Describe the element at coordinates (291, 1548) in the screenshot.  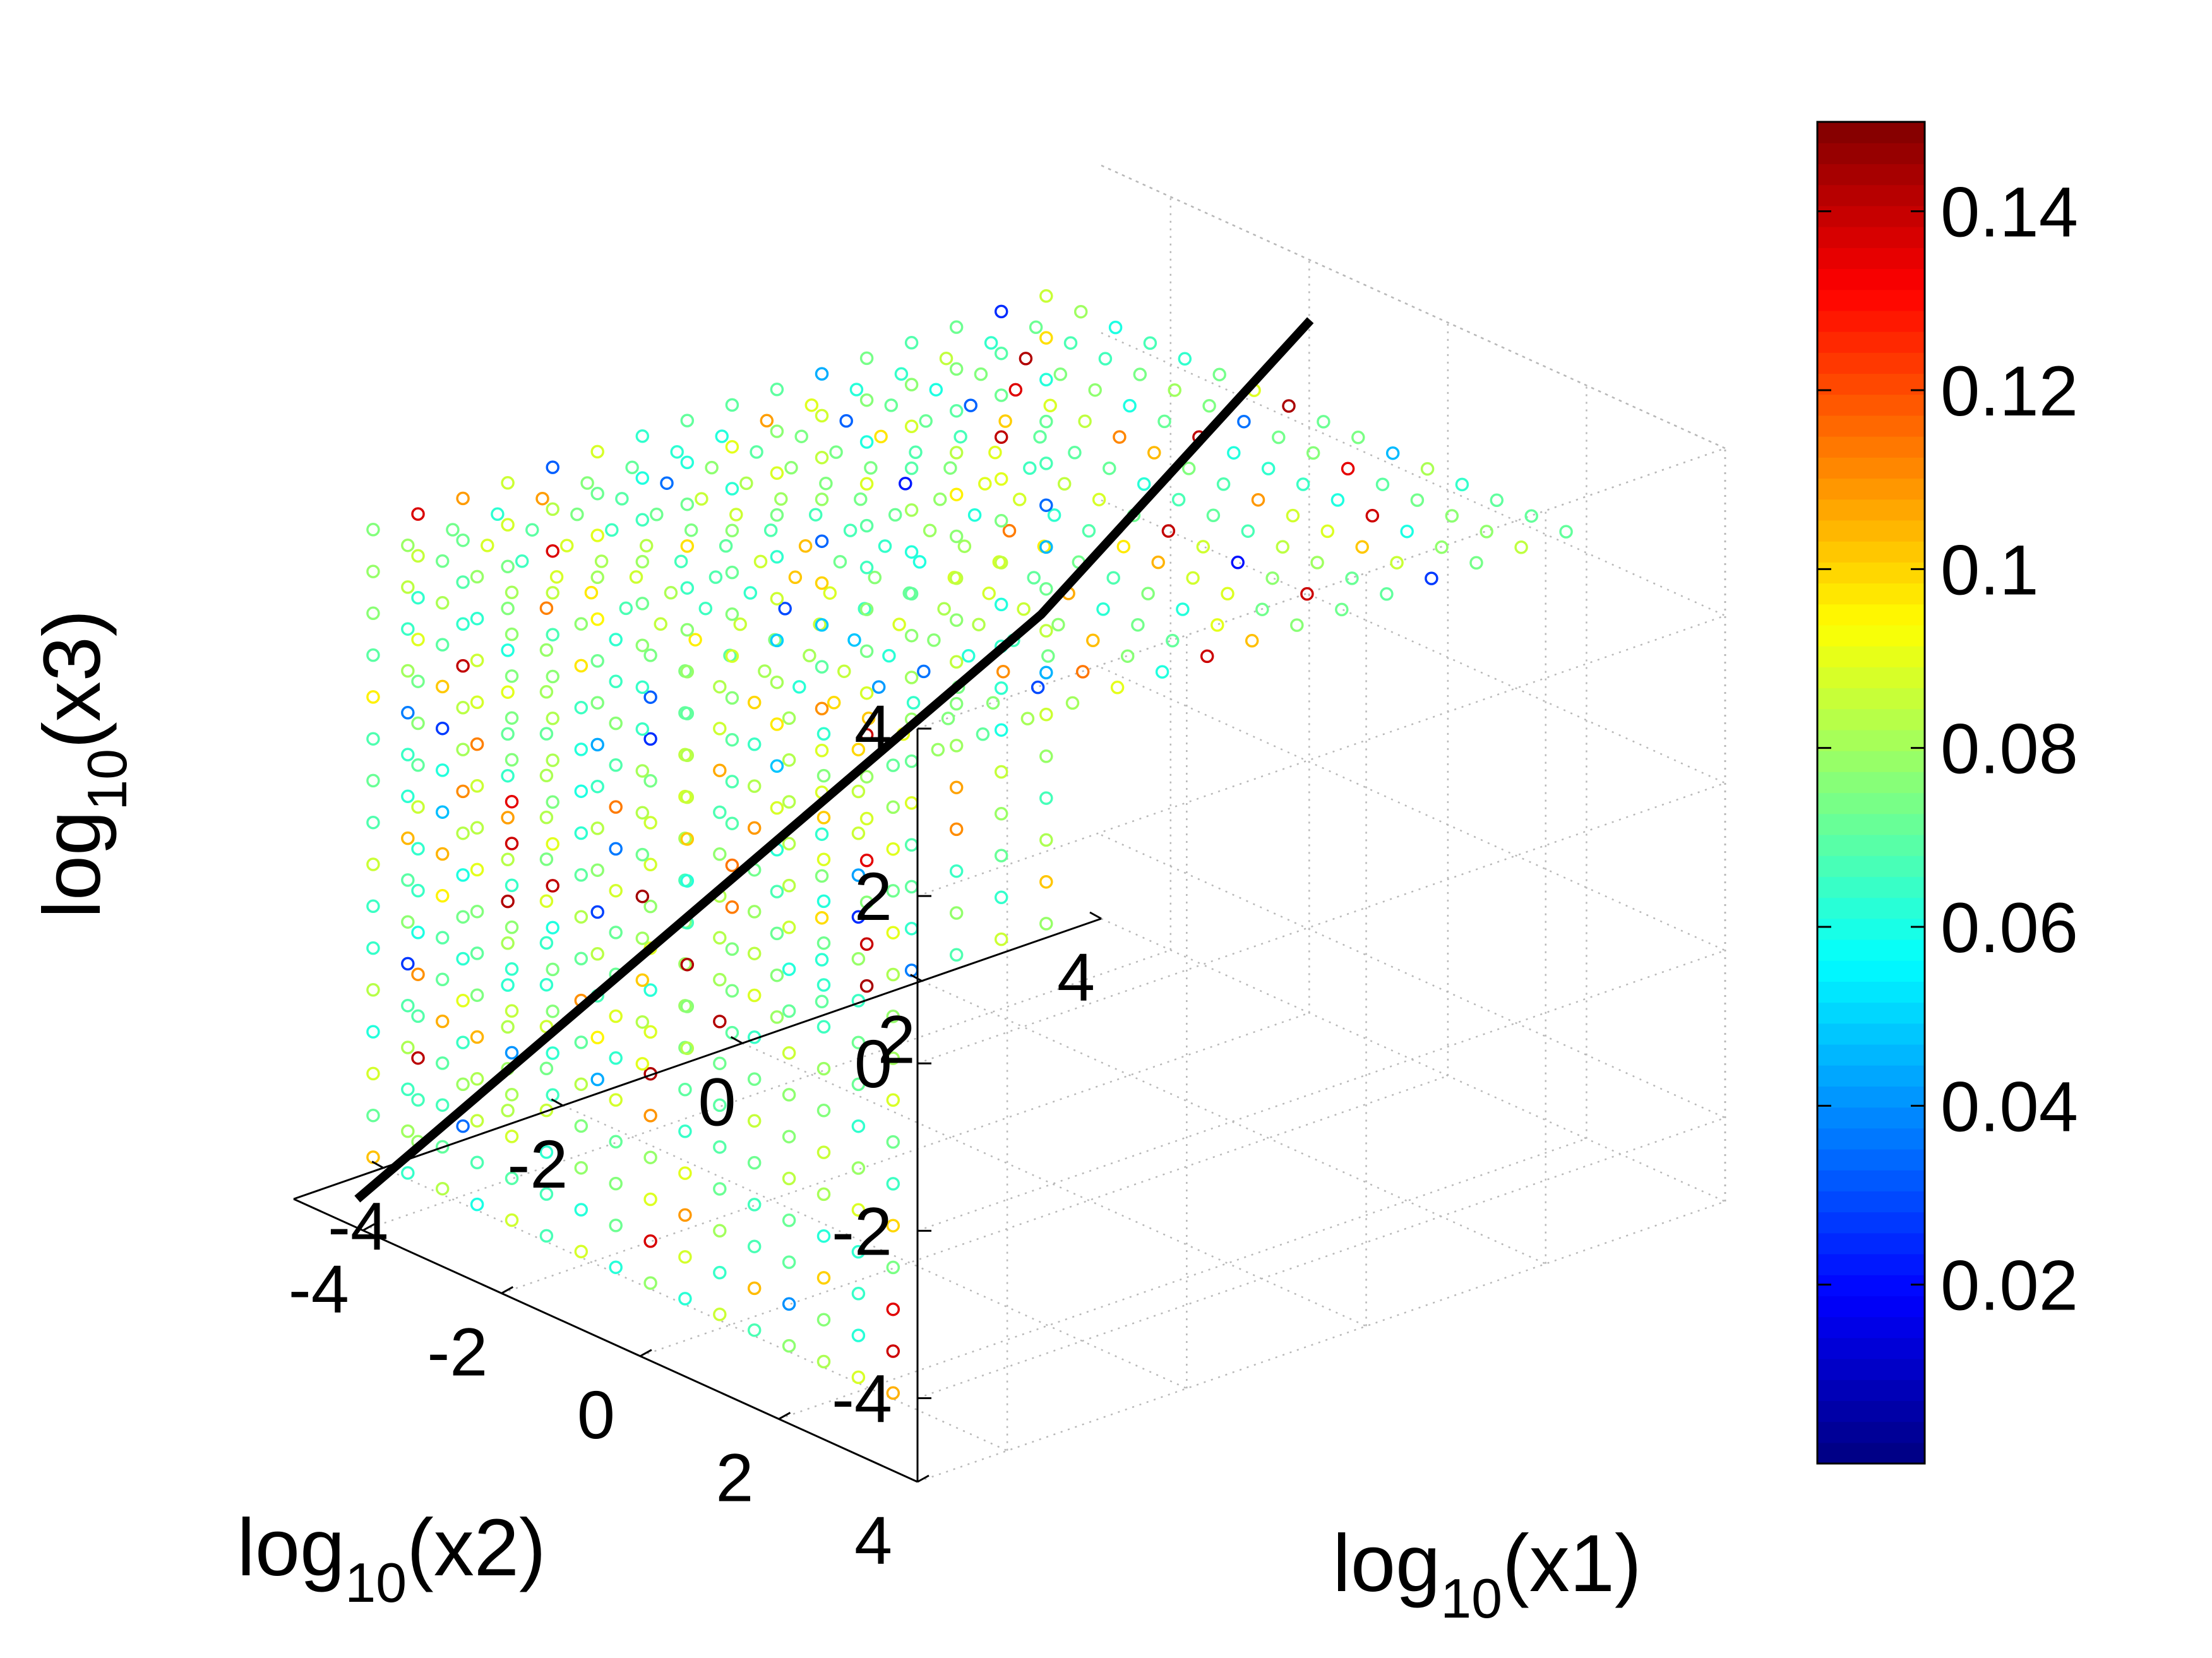
I see `axis-label-base: log` at that location.